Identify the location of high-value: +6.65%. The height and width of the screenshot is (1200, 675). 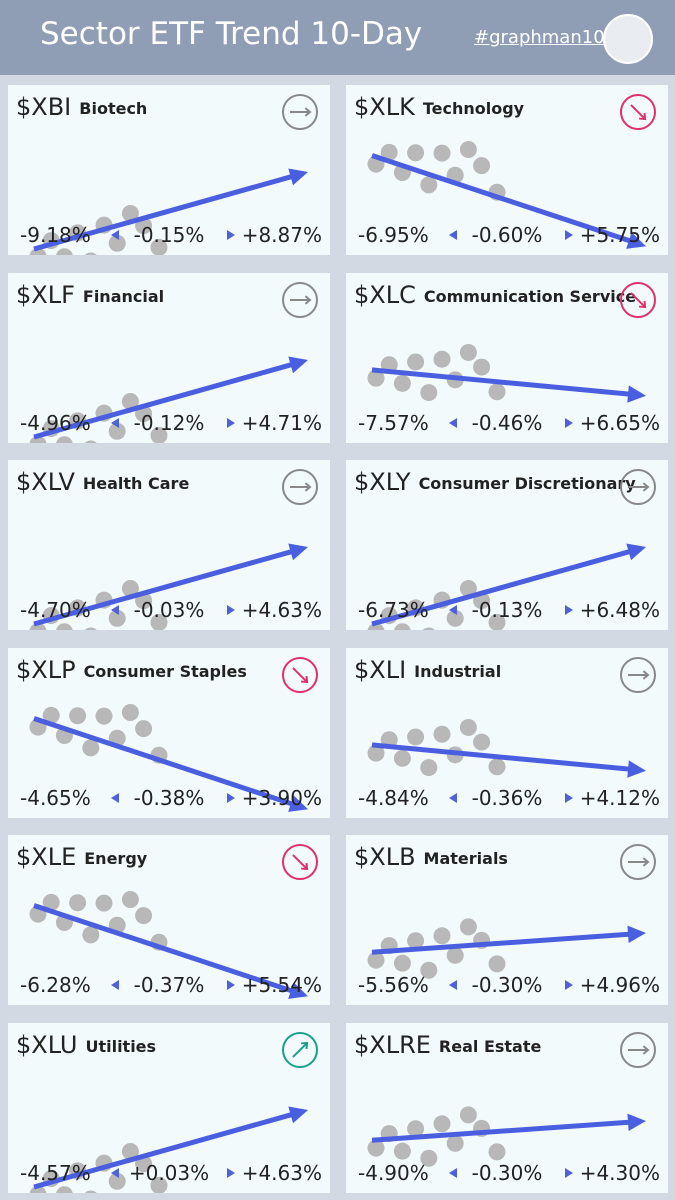
(620, 423).